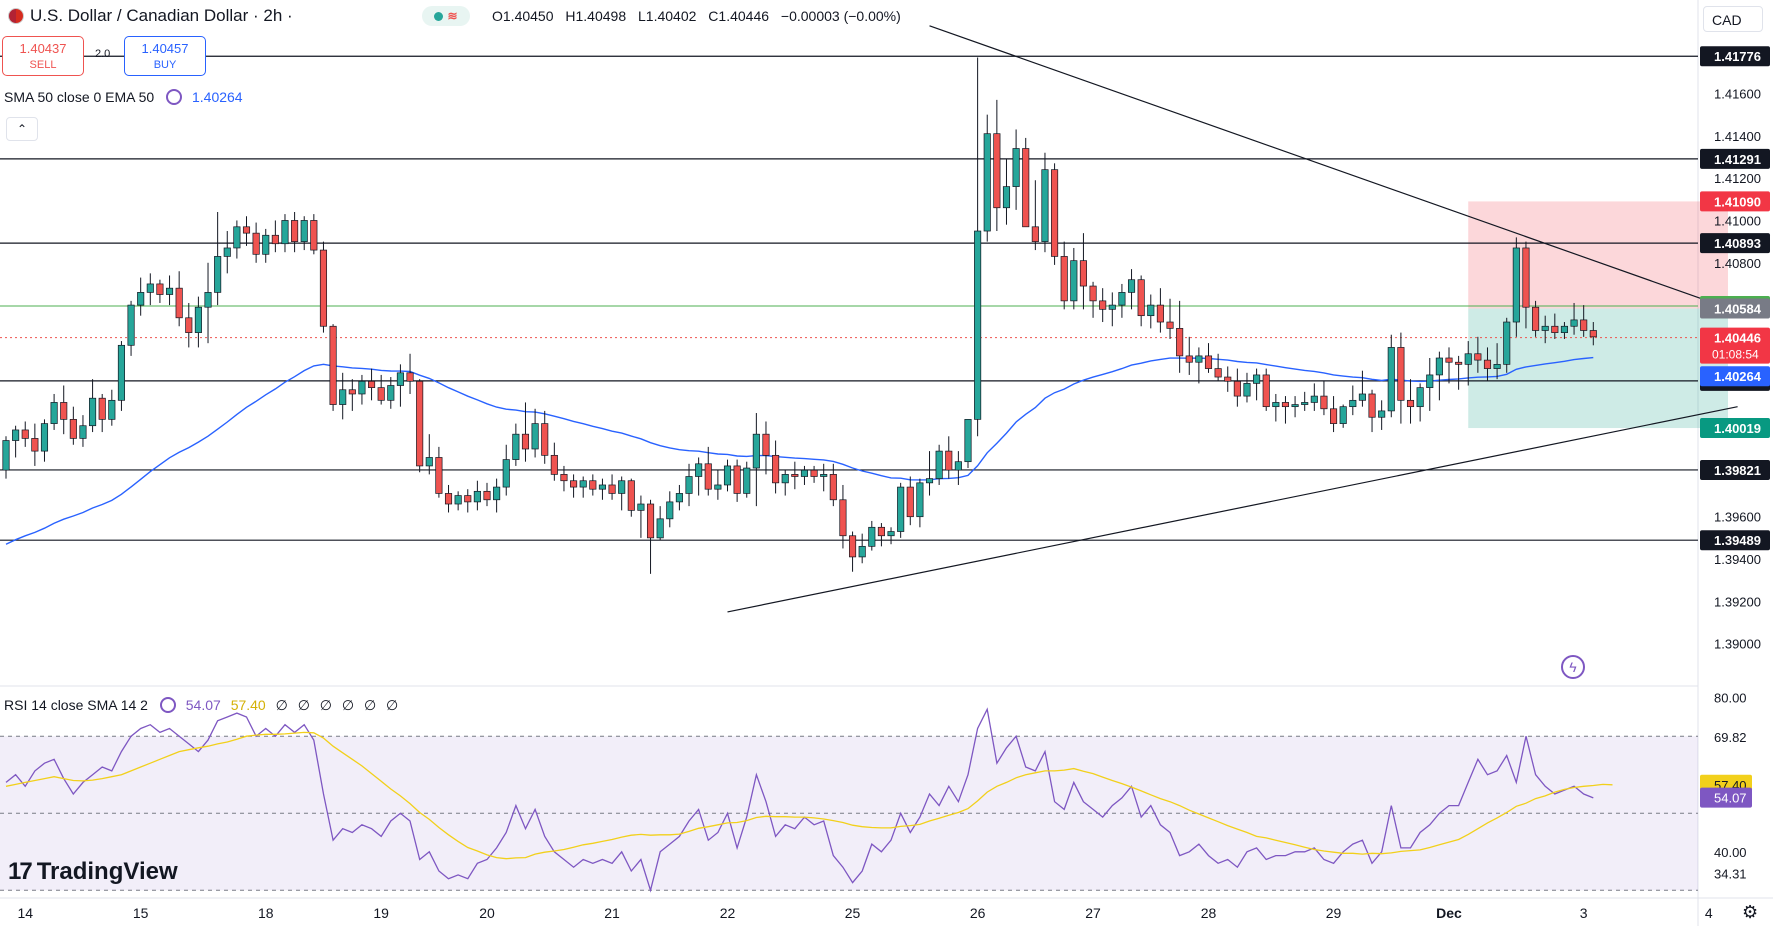  I want to click on tradingview-logo-mark: 17, so click(20, 871).